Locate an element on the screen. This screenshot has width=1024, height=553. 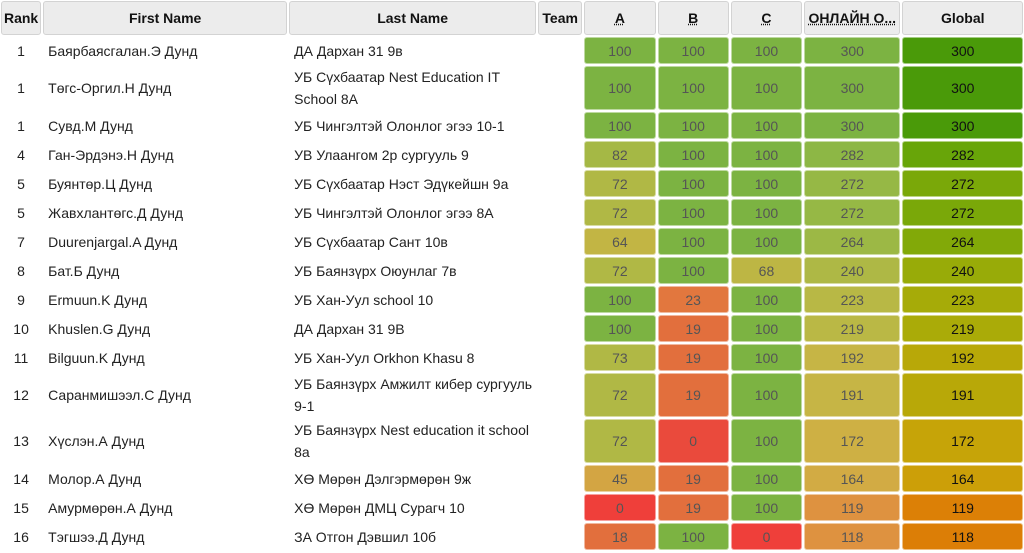
score-online-cell: 192 is located at coordinates (852, 357).